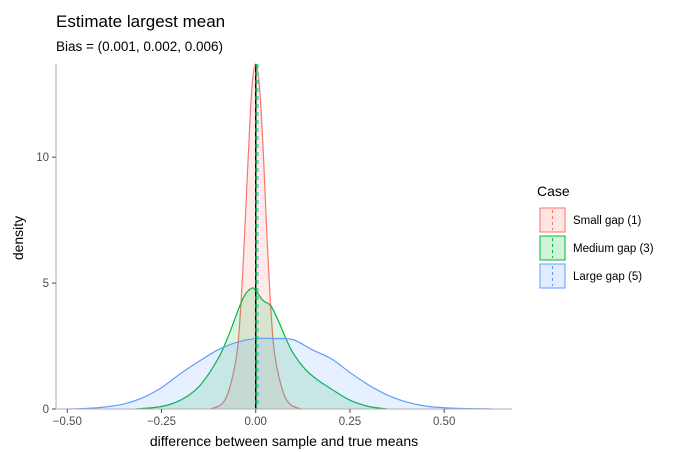 The image size is (676, 452). What do you see at coordinates (607, 277) in the screenshot?
I see `legend-label-3: Large gap (5)` at bounding box center [607, 277].